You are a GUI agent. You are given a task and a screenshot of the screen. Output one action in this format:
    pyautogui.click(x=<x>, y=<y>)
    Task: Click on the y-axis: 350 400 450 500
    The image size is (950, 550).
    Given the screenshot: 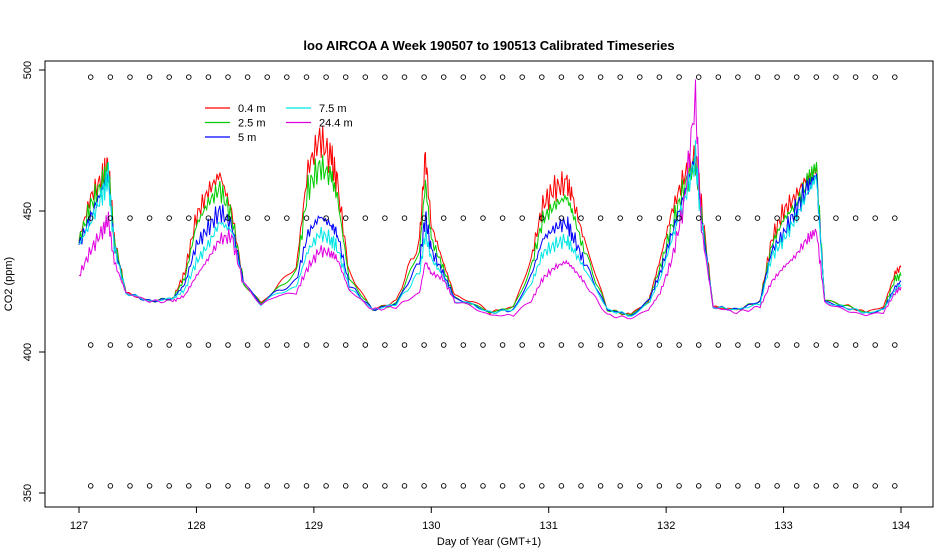 What is the action you would take?
    pyautogui.click(x=33, y=281)
    